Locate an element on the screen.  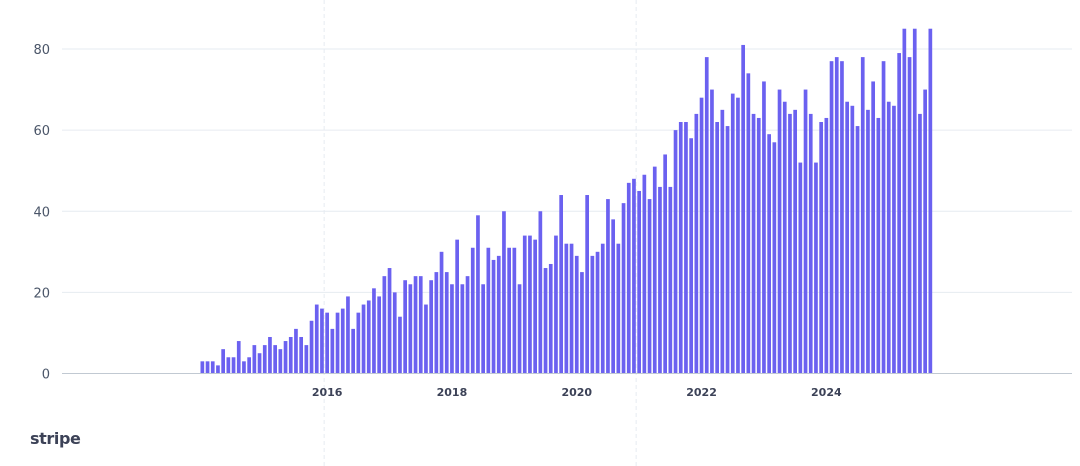
x-tick-label: 2020 is located at coordinates (576, 392).